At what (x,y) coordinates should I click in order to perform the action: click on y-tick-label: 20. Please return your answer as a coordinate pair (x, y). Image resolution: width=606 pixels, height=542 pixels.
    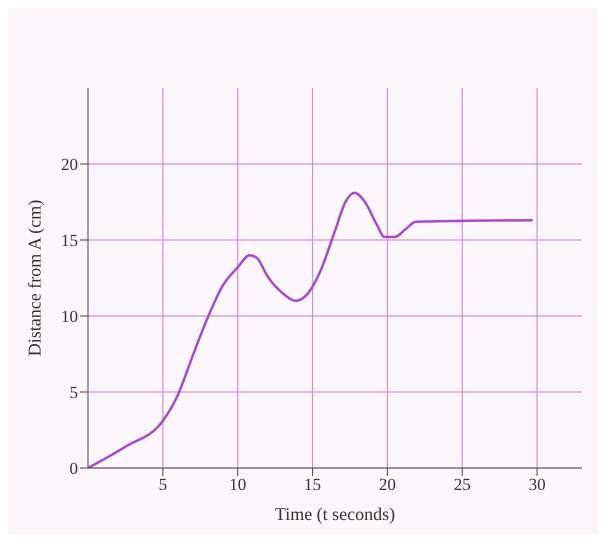
    Looking at the image, I should click on (69, 164).